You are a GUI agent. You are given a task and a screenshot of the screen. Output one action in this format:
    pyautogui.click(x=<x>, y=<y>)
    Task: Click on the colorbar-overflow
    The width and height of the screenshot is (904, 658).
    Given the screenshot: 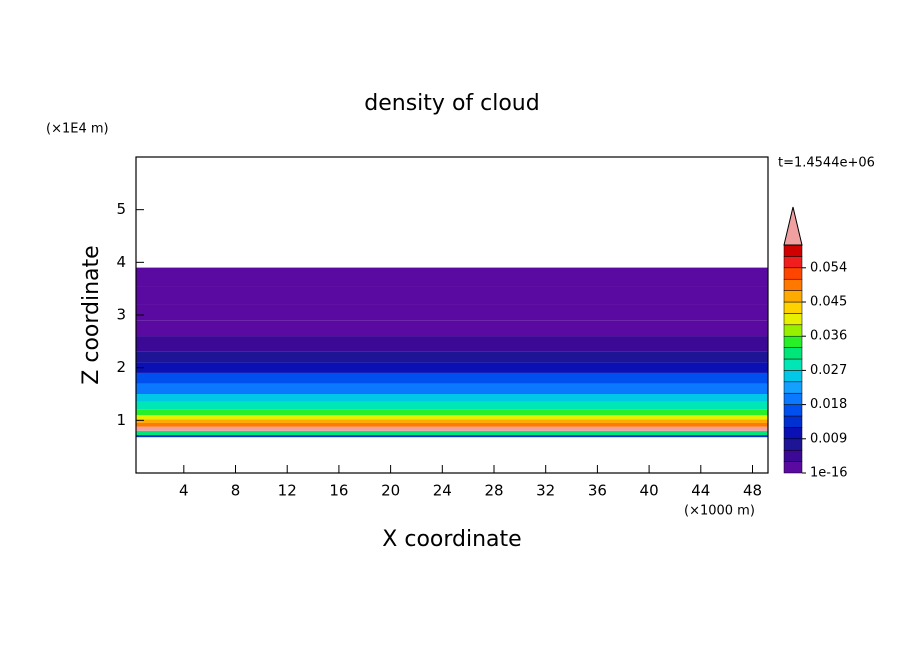 What is the action you would take?
    pyautogui.click(x=793, y=226)
    